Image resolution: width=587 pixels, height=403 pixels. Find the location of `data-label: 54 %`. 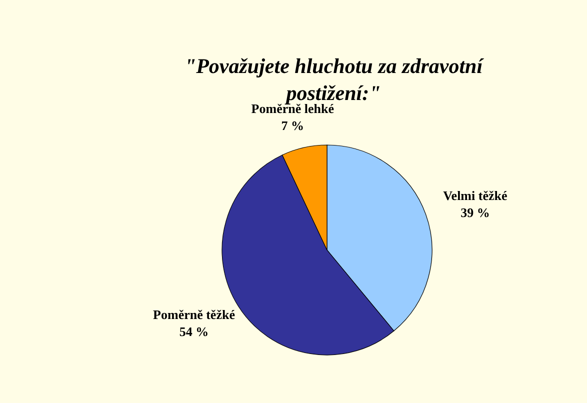

data-label: 54 % is located at coordinates (194, 332).